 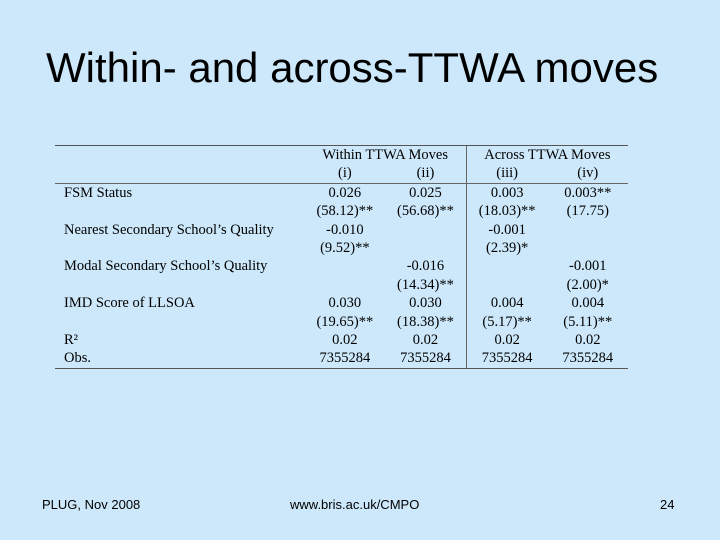 What do you see at coordinates (506, 248) in the screenshot?
I see `table-cell: (2.39)*` at bounding box center [506, 248].